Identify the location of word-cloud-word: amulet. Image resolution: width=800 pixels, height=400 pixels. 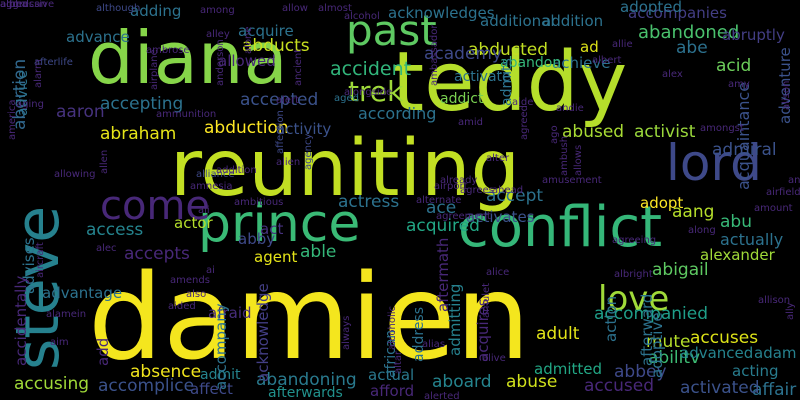
(486, 300).